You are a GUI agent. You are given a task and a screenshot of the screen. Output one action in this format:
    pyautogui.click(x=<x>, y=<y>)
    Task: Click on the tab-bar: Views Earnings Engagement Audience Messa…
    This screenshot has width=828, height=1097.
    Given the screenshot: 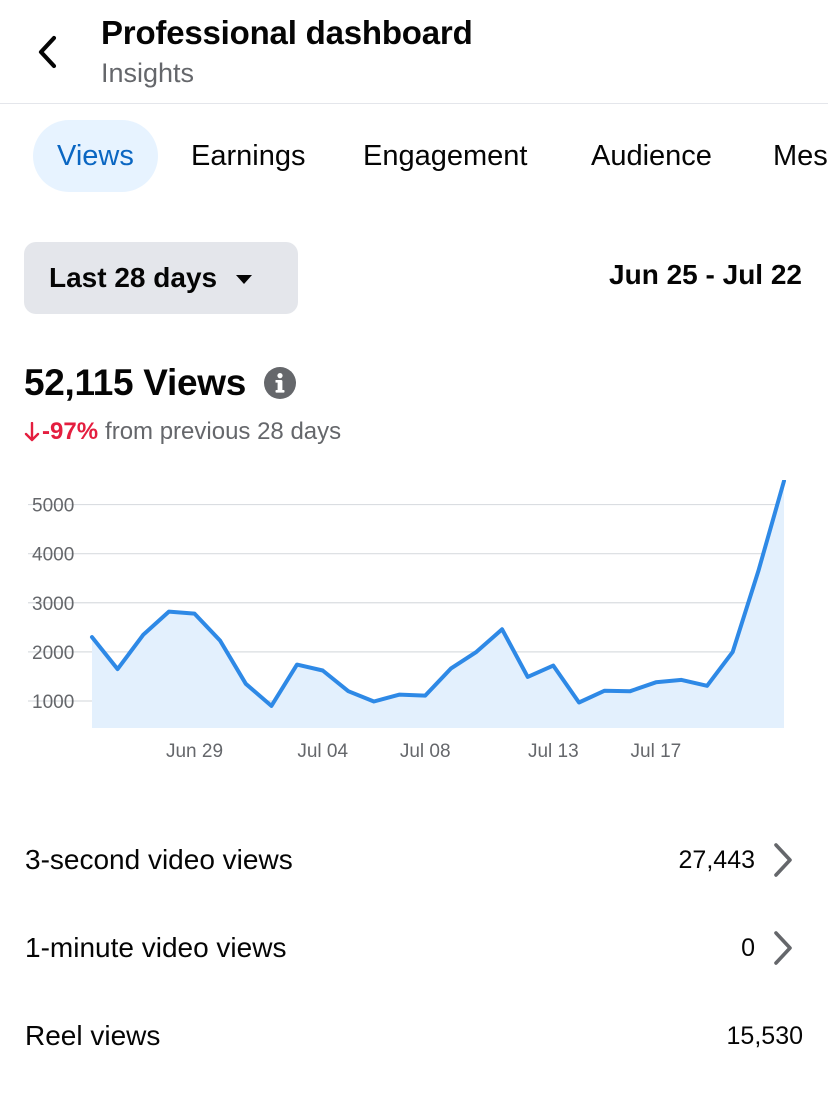 What is the action you would take?
    pyautogui.click(x=414, y=156)
    